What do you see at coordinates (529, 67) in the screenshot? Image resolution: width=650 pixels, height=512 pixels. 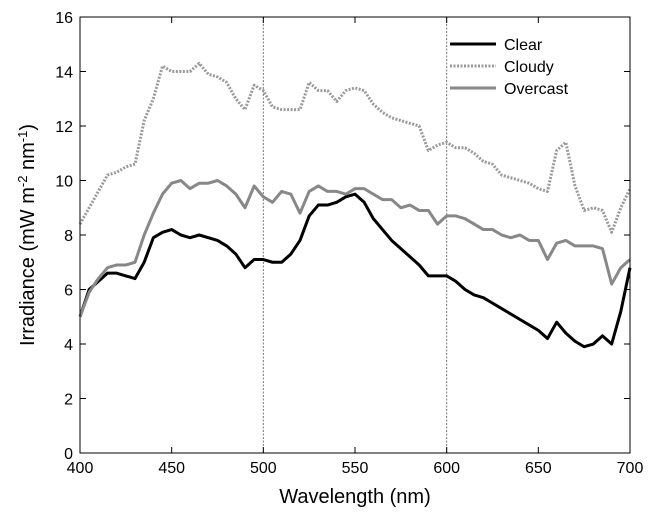 I see `legend-label: Cloudy` at bounding box center [529, 67].